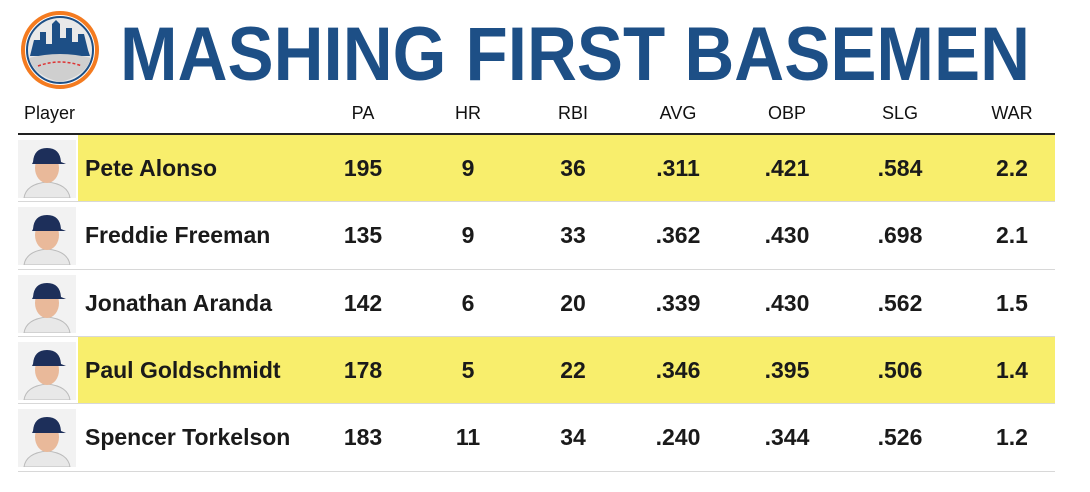 The height and width of the screenshot is (492, 1090). Describe the element at coordinates (1012, 113) in the screenshot. I see `column-header: WAR` at that location.